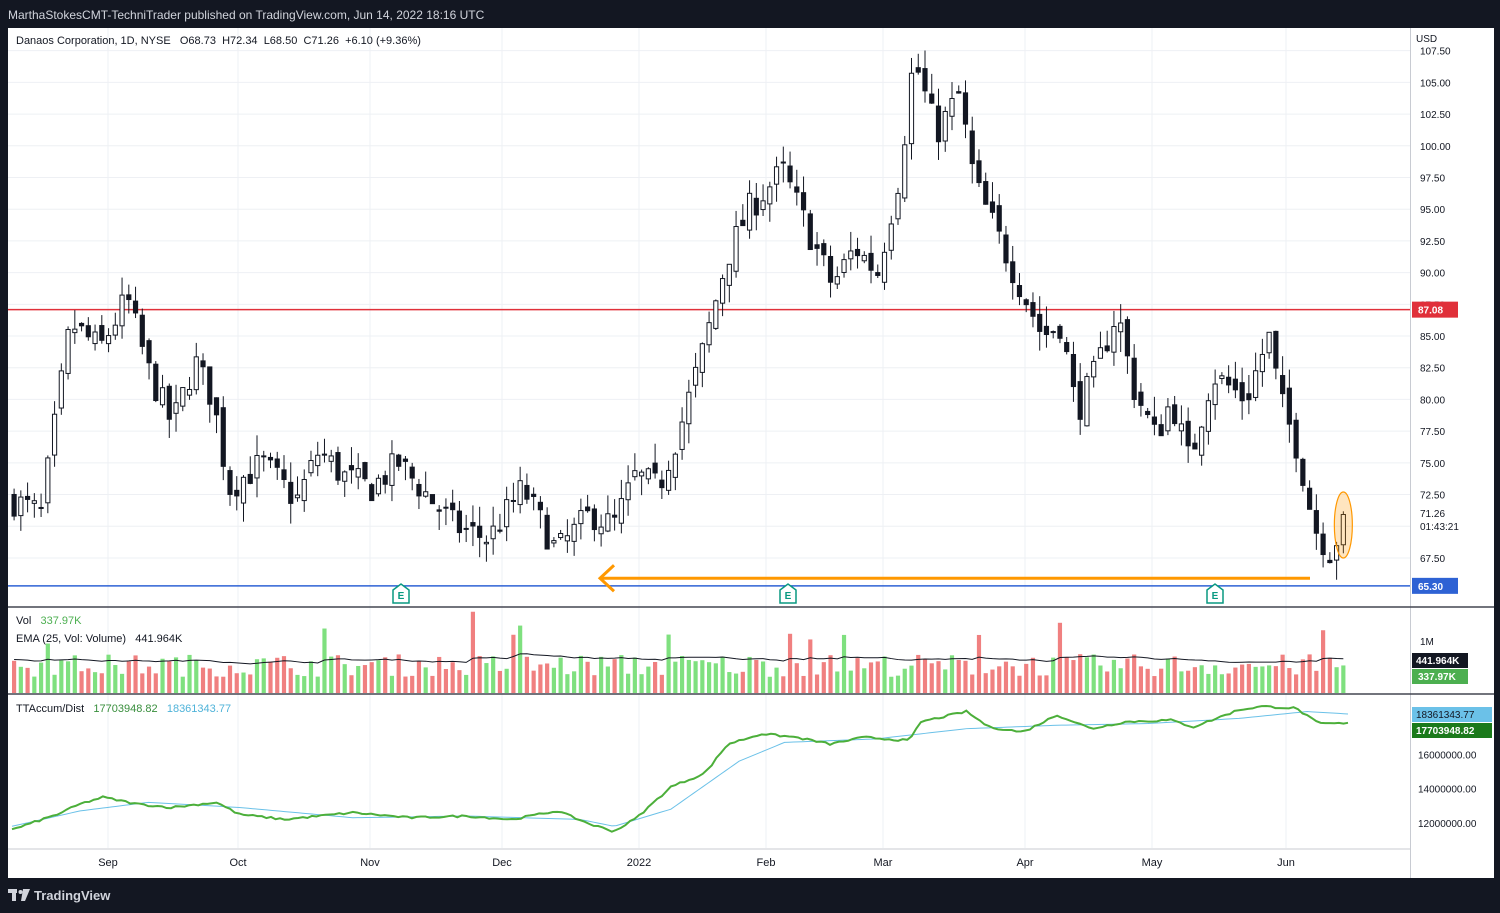 This screenshot has width=1500, height=913. I want to click on volume-label: Vol, so click(24, 621).